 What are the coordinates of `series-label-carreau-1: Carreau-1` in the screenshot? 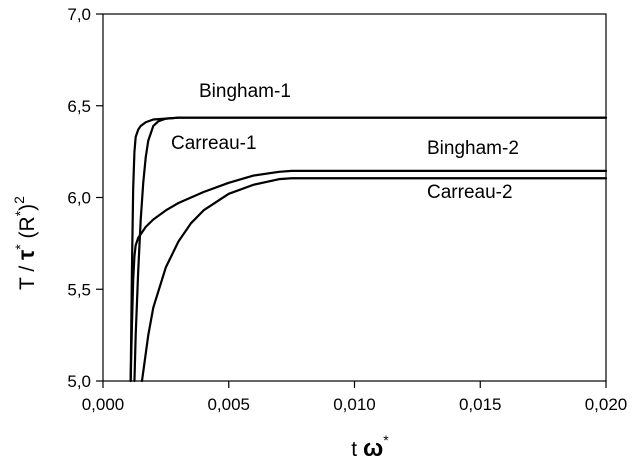 It's located at (214, 143).